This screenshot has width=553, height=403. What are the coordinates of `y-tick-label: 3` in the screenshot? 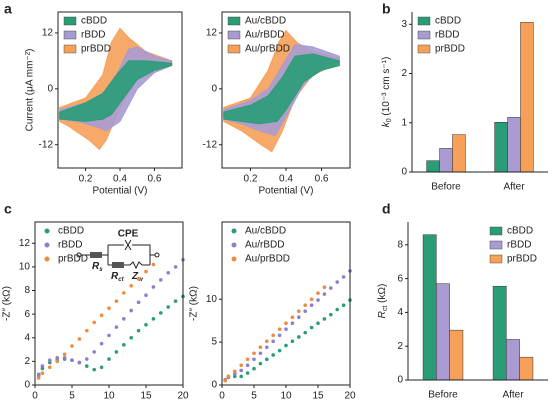 It's located at (404, 24).